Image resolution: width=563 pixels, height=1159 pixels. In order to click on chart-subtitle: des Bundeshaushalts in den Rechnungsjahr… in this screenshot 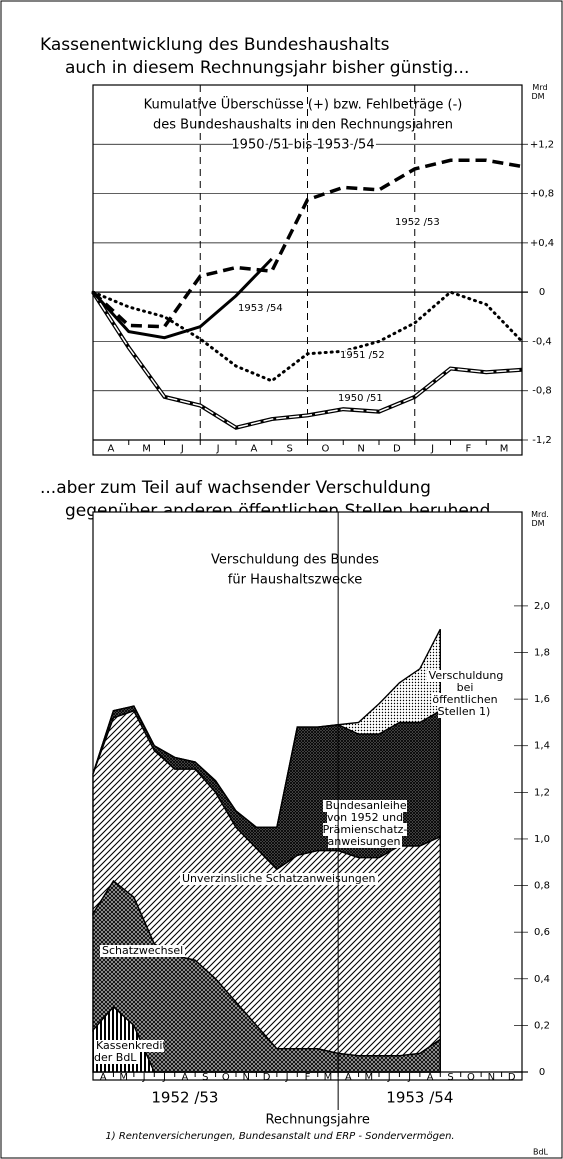, I will do `click(303, 125)`.